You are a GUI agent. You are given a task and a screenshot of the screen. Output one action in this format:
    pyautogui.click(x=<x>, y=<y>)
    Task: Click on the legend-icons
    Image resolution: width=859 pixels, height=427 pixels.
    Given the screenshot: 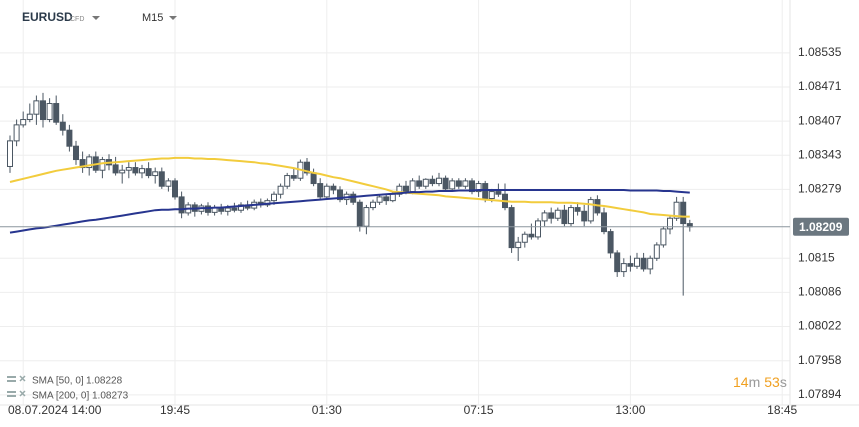 What is the action you would take?
    pyautogui.click(x=16, y=386)
    